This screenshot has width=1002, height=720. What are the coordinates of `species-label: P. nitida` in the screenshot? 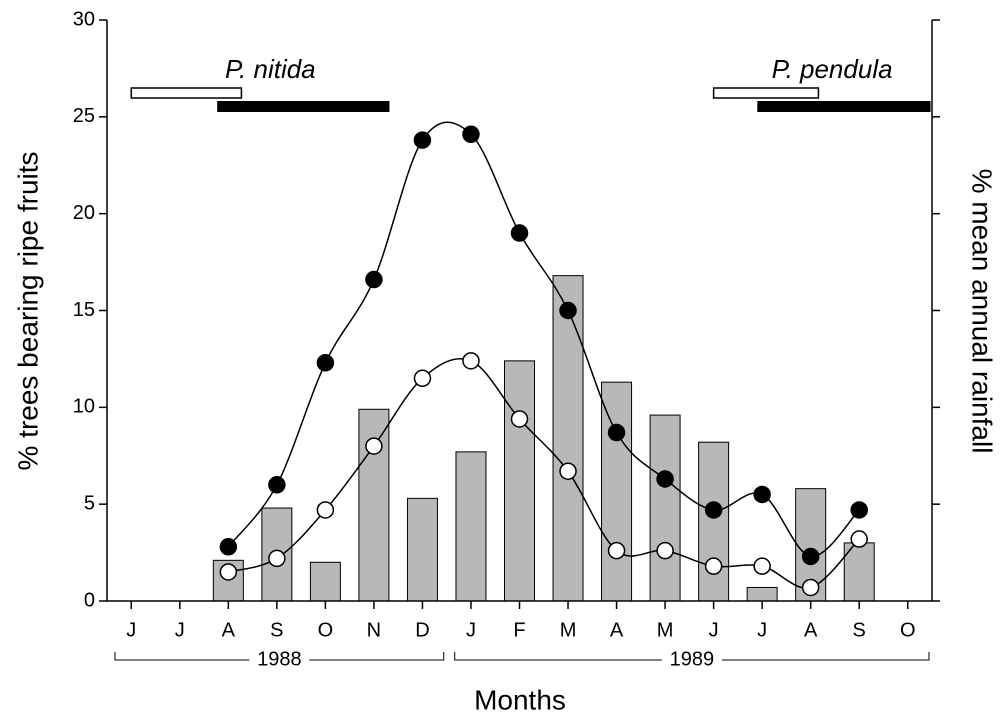 It's located at (270, 69).